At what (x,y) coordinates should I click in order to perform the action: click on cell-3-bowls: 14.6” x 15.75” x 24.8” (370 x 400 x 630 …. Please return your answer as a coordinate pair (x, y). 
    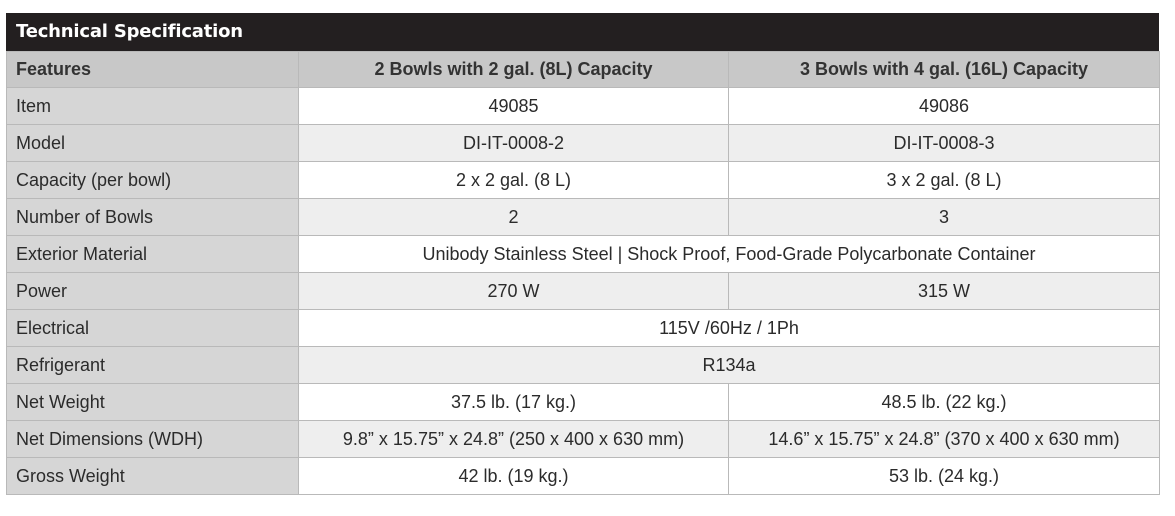
    Looking at the image, I should click on (944, 439).